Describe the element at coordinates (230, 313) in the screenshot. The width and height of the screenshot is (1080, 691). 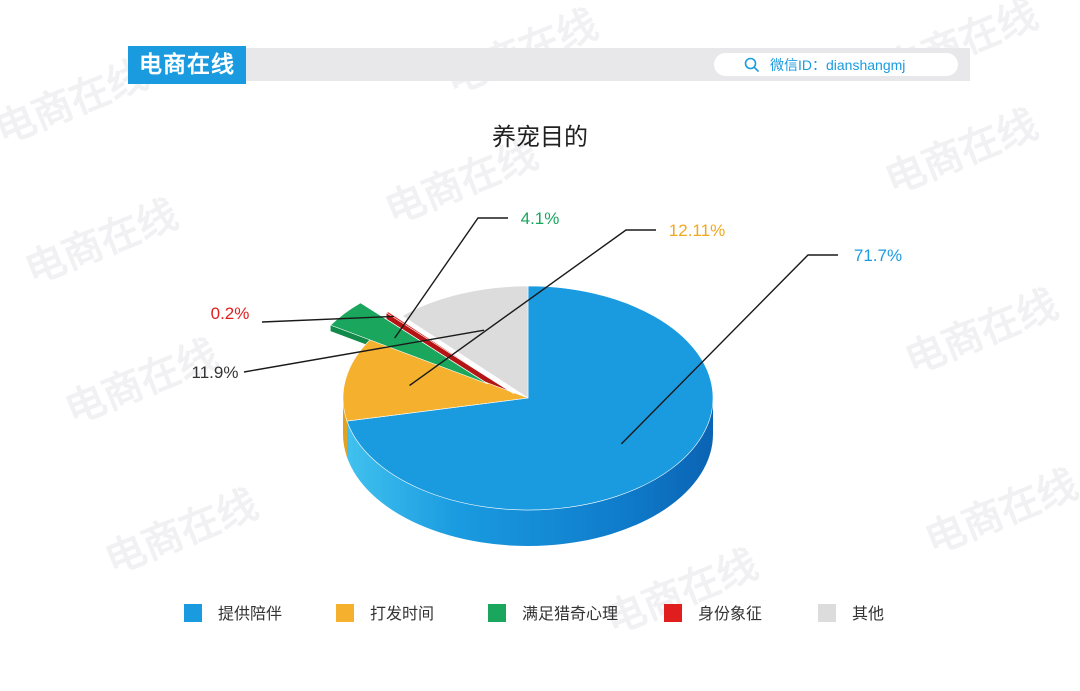
I see `slice-status-symbol-data-label: 0.2%` at that location.